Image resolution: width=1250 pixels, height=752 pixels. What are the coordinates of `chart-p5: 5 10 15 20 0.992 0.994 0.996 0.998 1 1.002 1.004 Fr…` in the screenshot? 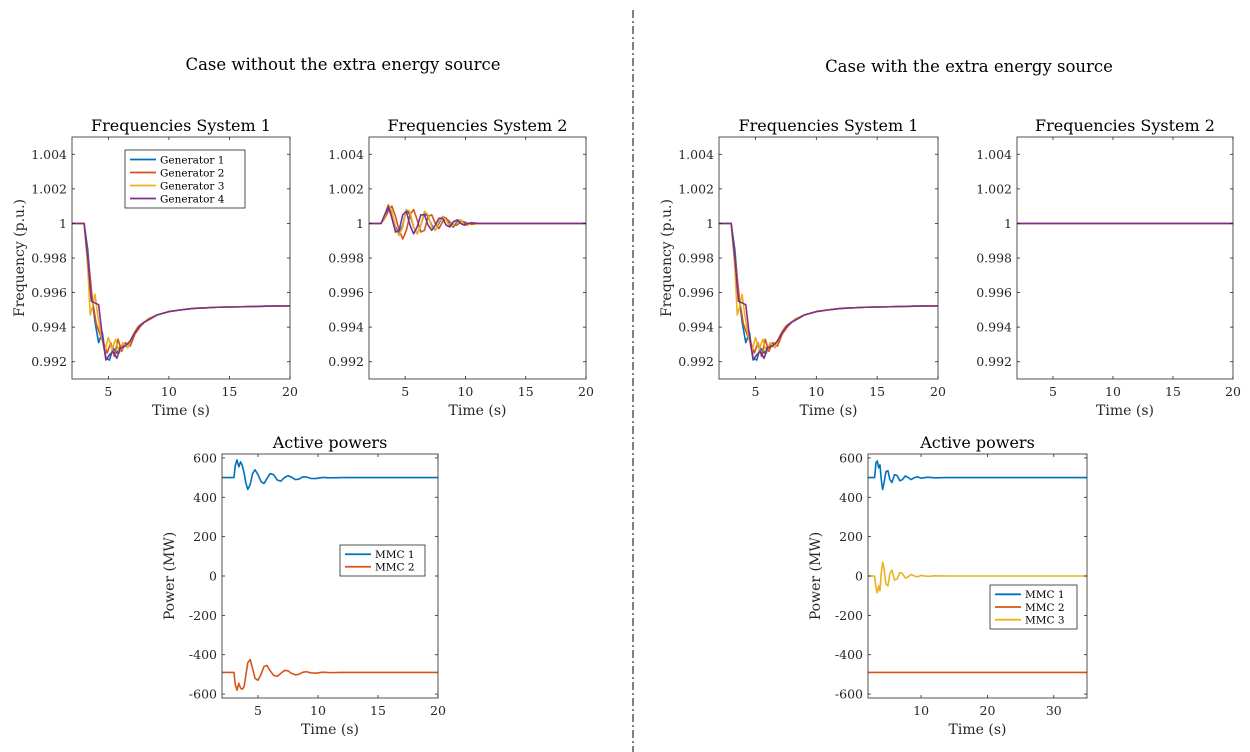 It's located at (1108, 267).